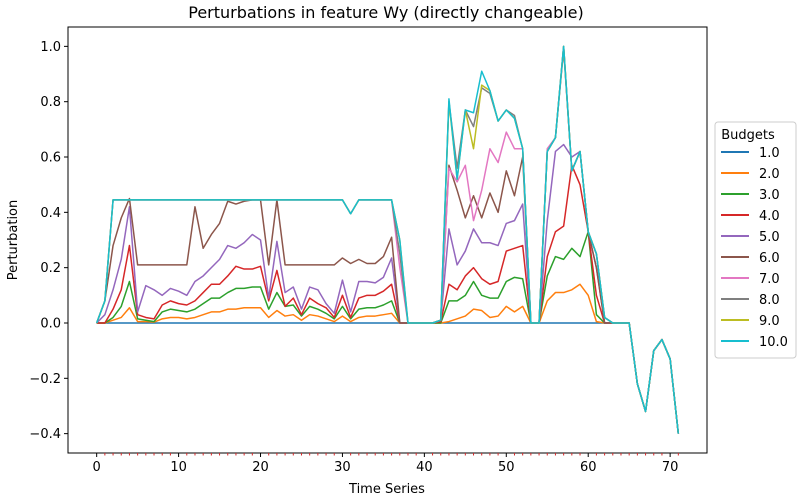  I want to click on legend-label: 6.0, so click(769, 258).